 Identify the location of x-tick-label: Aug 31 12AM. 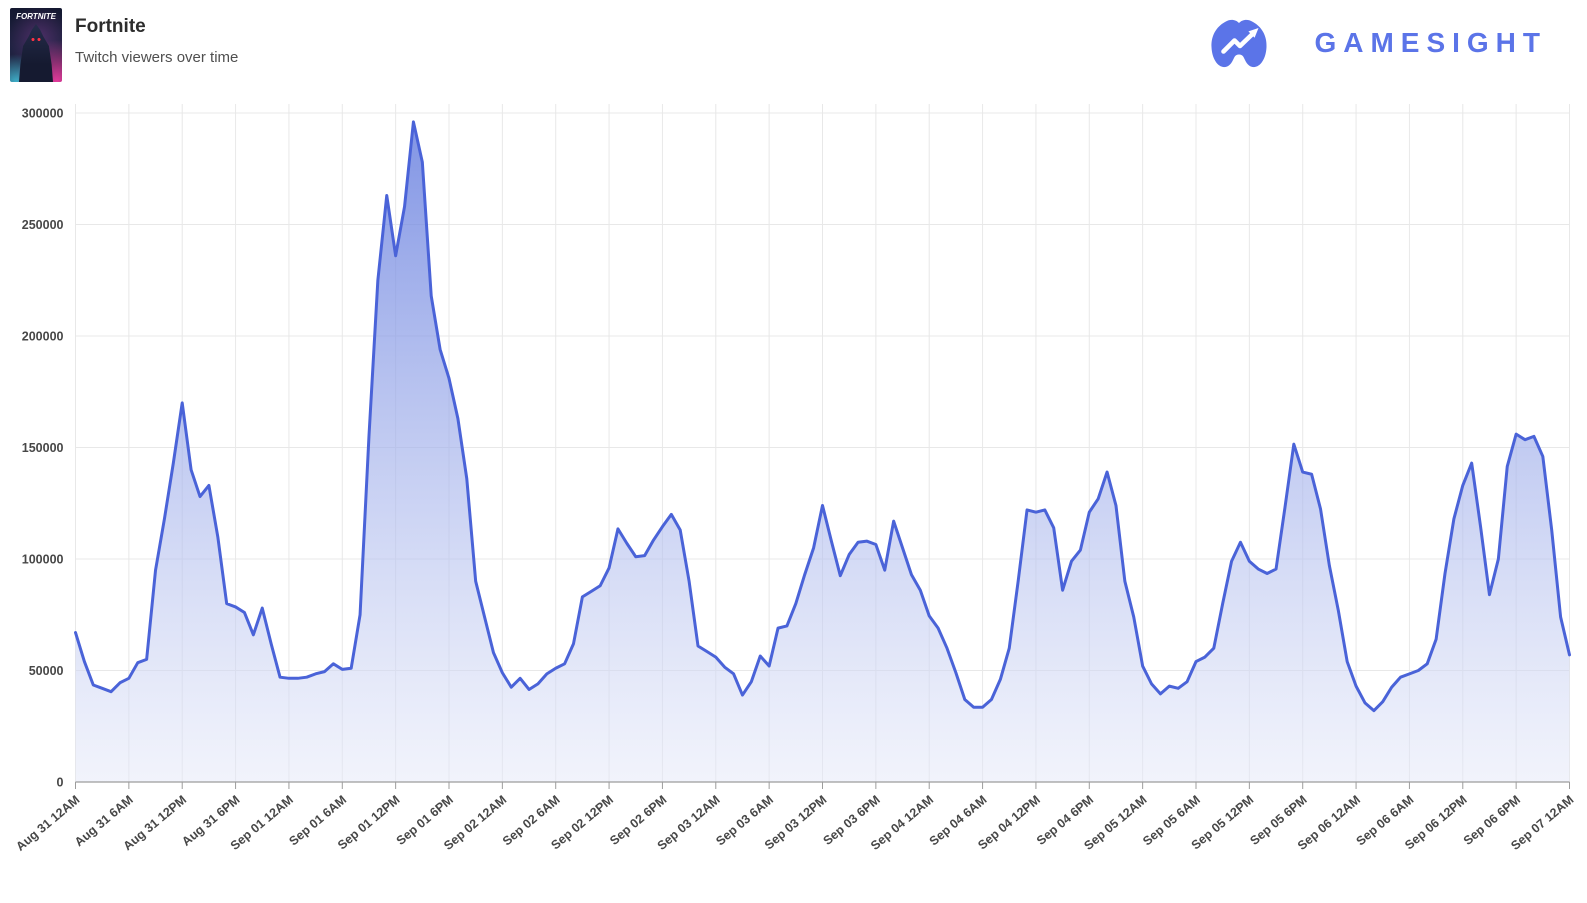
(47, 823).